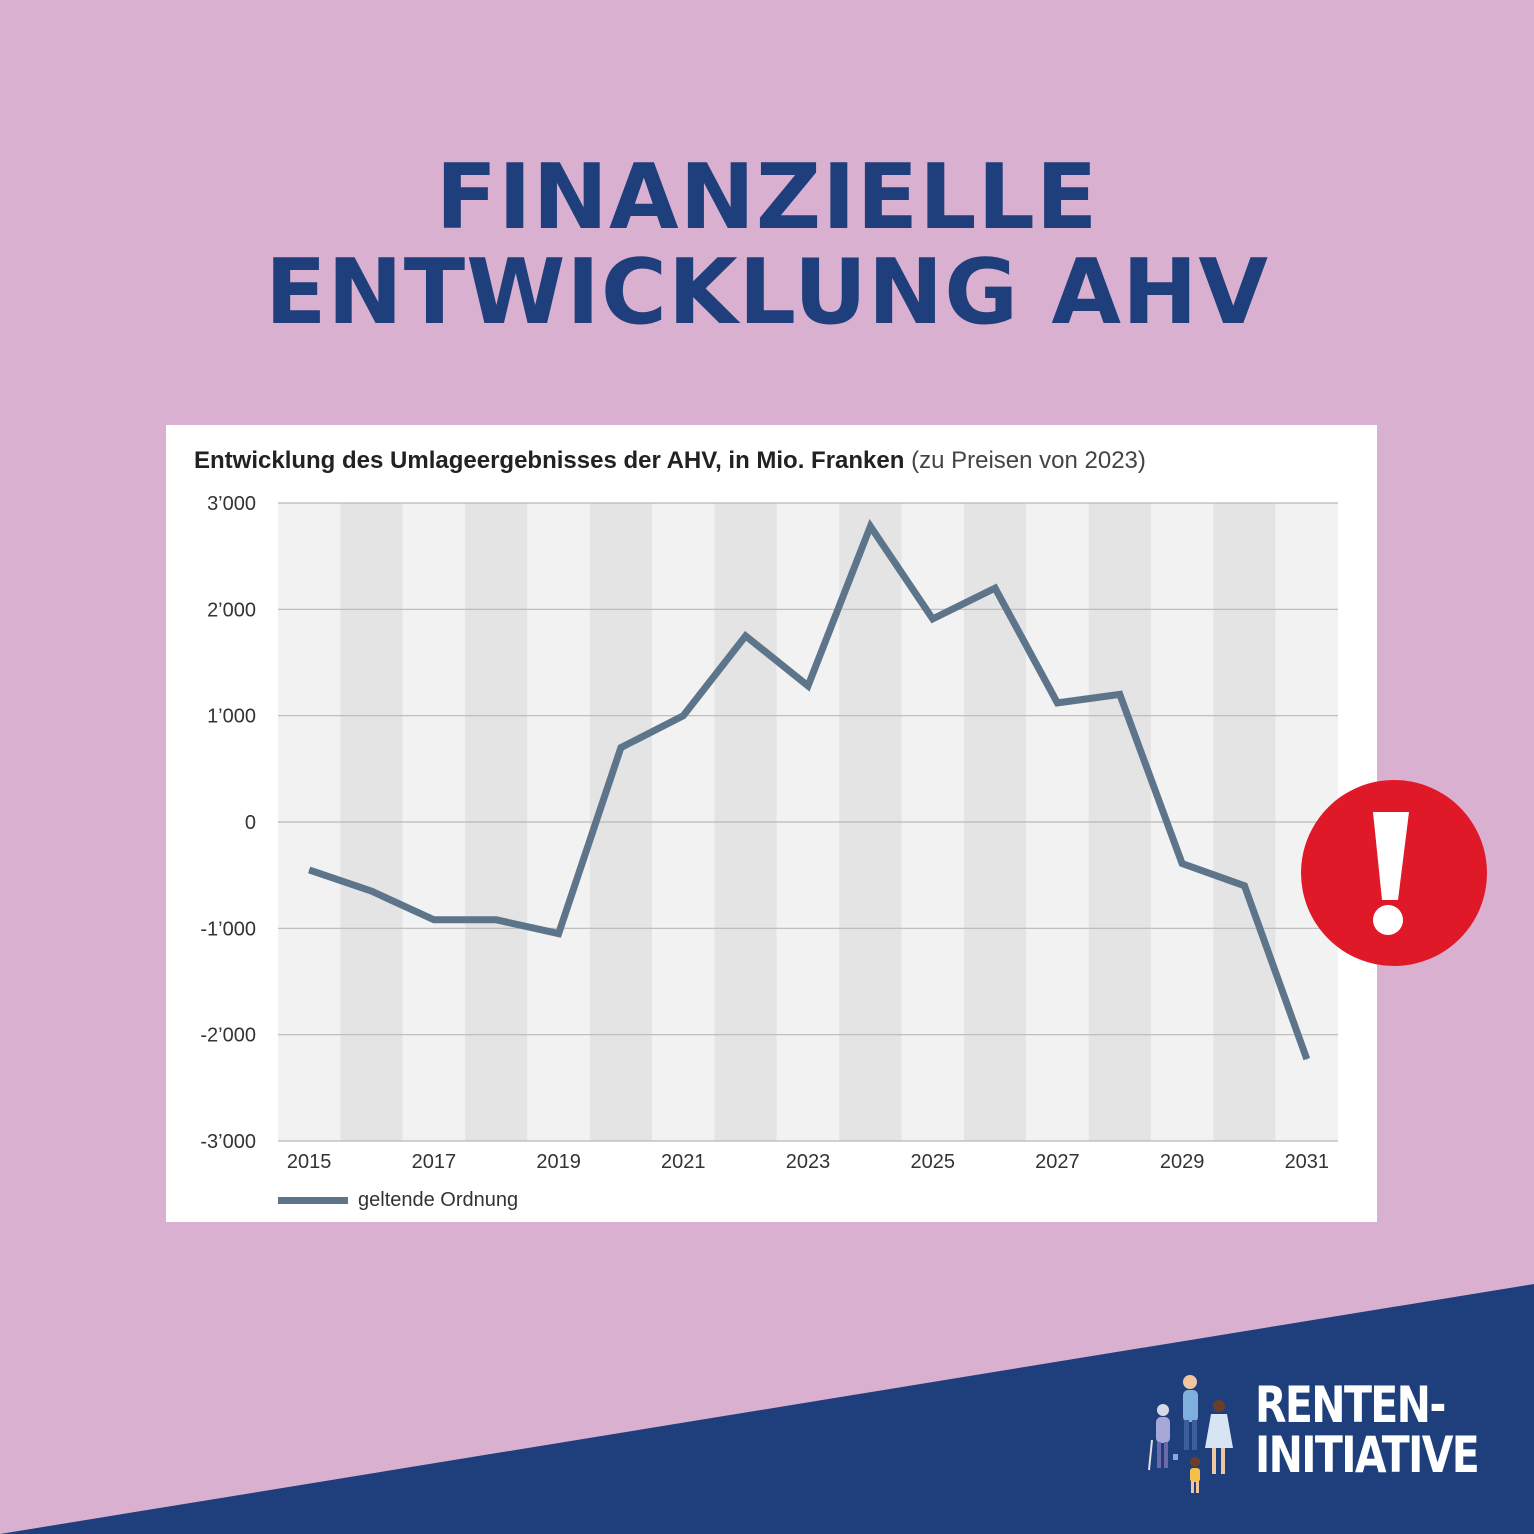 This screenshot has height=1534, width=1534. What do you see at coordinates (228, 1036) in the screenshot?
I see `y-tick-label: -2’000` at bounding box center [228, 1036].